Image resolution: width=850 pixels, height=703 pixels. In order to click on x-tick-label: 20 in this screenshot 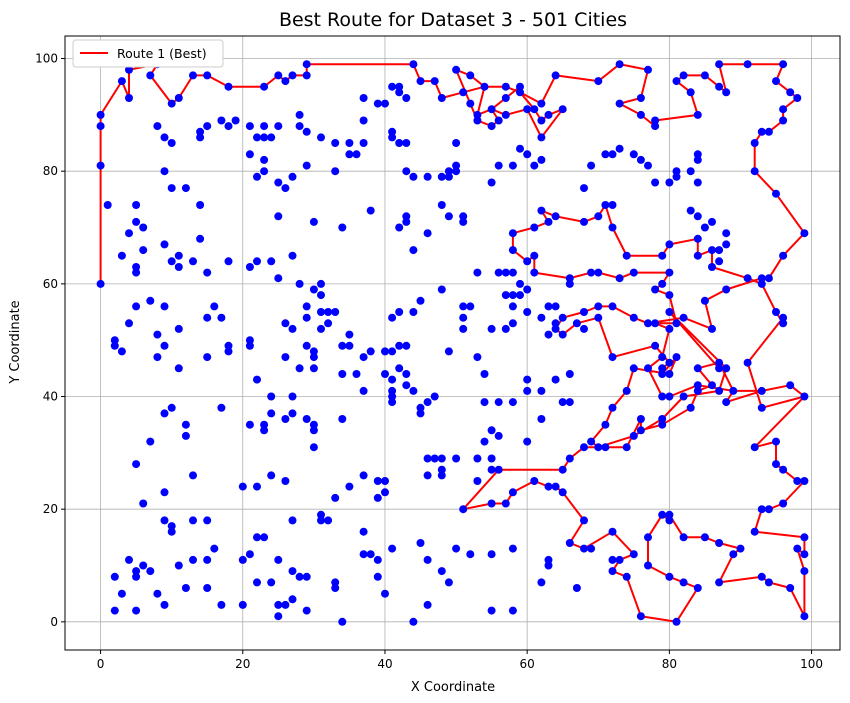, I will do `click(242, 664)`.